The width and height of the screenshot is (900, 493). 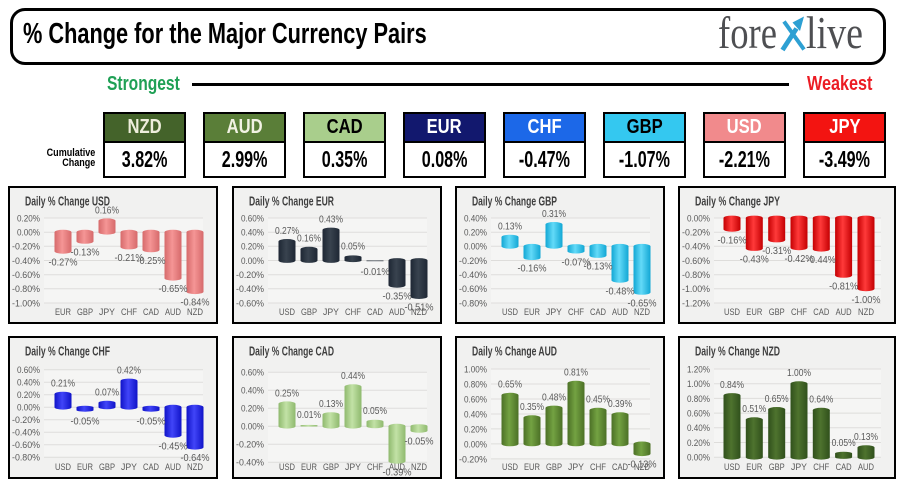 I want to click on svg-text: 0.13%, so click(x=866, y=437).